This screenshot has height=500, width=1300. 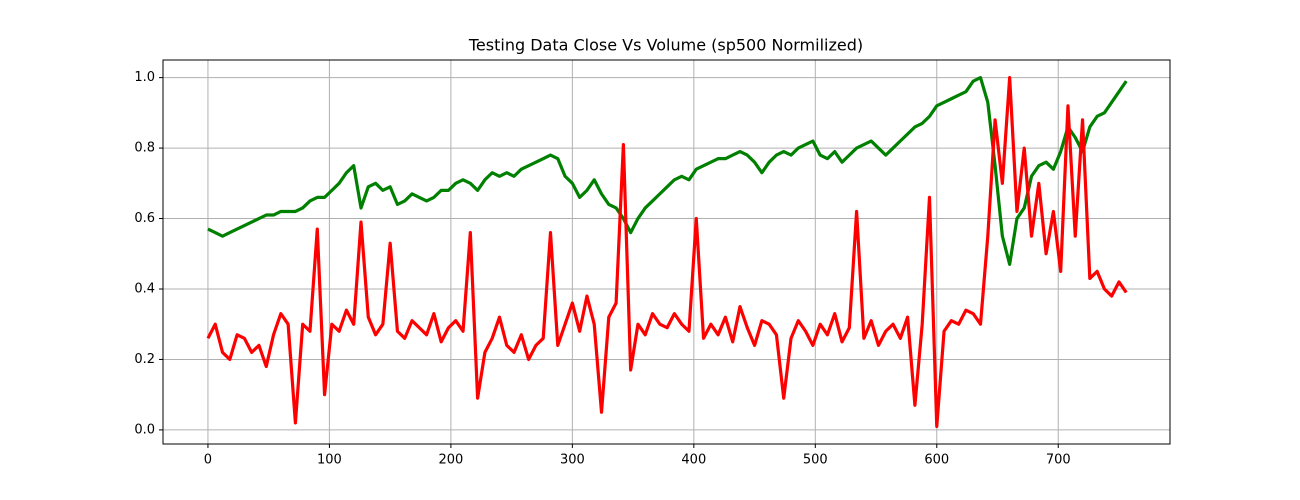 I want to click on y-tick-label: 1.0, so click(x=144, y=77).